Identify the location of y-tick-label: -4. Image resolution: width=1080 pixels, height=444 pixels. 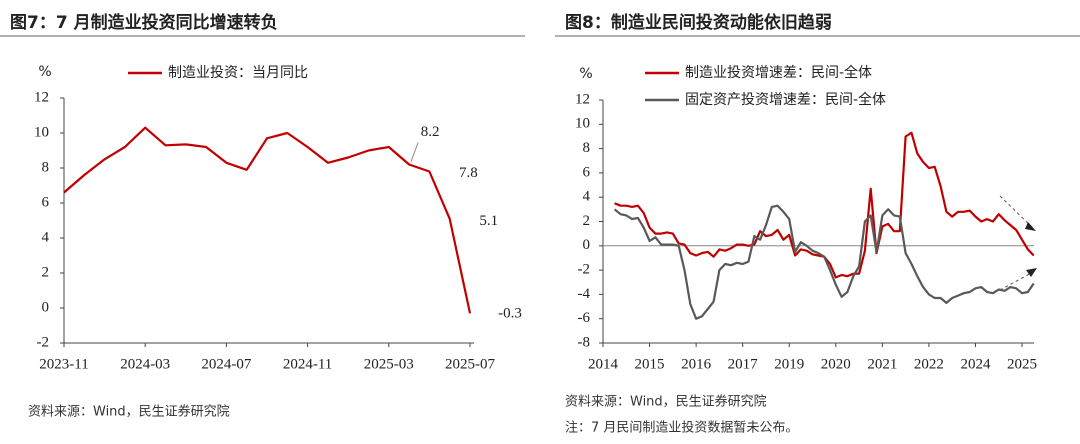
(584, 294).